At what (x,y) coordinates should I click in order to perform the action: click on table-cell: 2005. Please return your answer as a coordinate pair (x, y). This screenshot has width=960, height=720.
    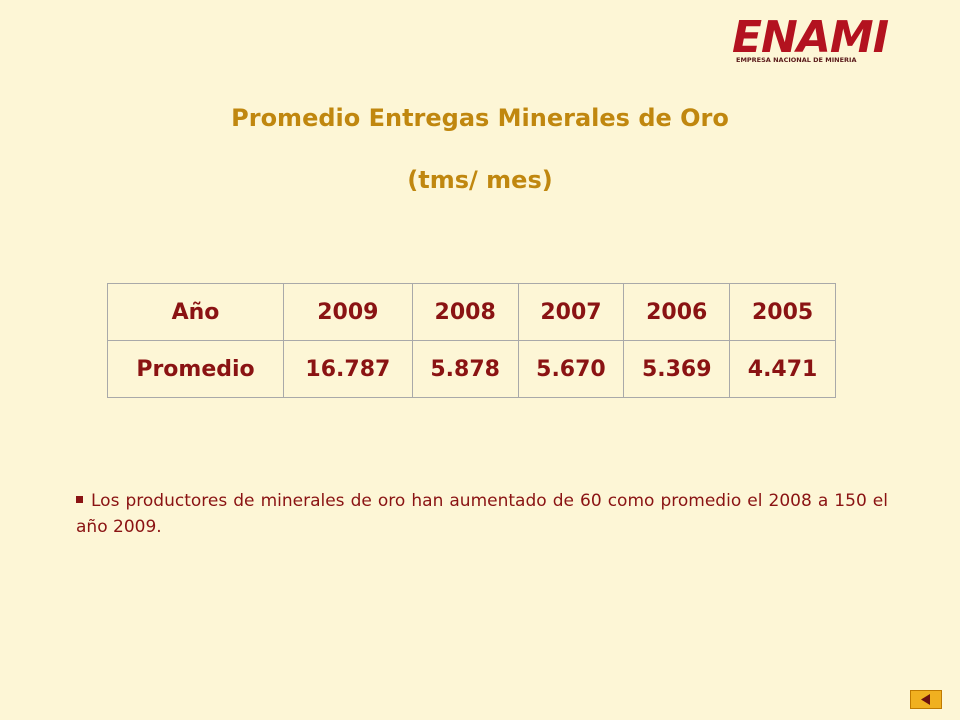
    Looking at the image, I should click on (782, 312).